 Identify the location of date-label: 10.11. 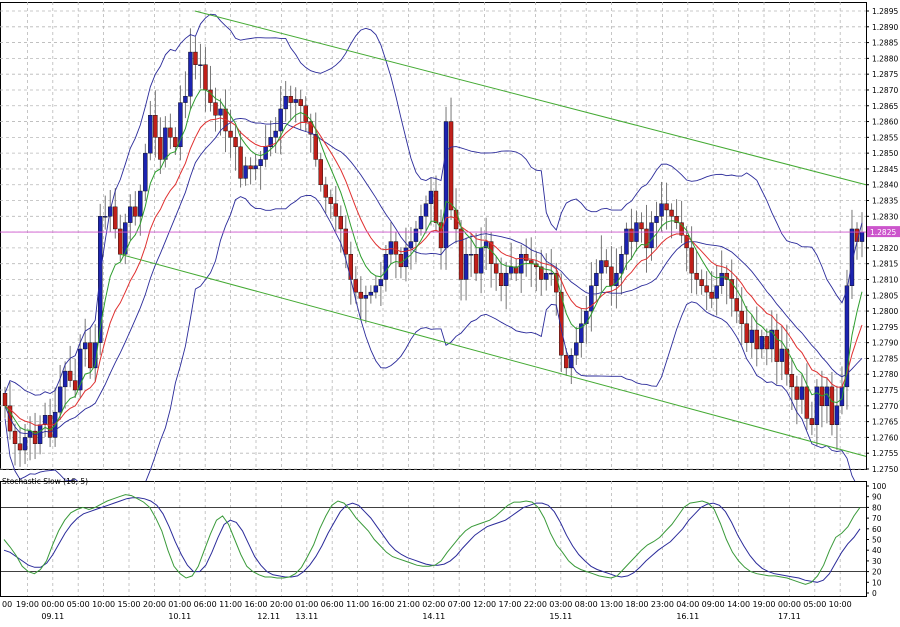
(179, 616).